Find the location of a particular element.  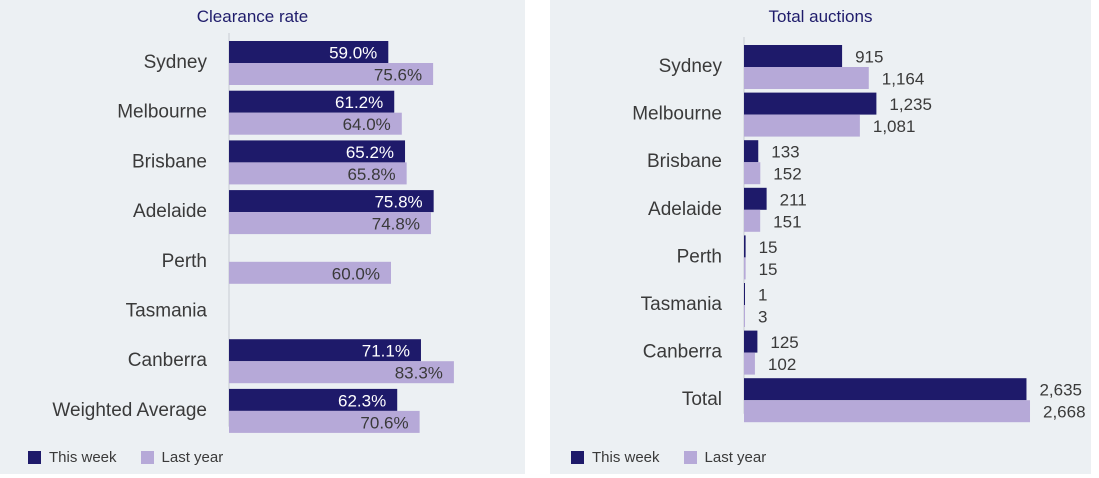

bar-last-year-tasmania is located at coordinates (744, 316).